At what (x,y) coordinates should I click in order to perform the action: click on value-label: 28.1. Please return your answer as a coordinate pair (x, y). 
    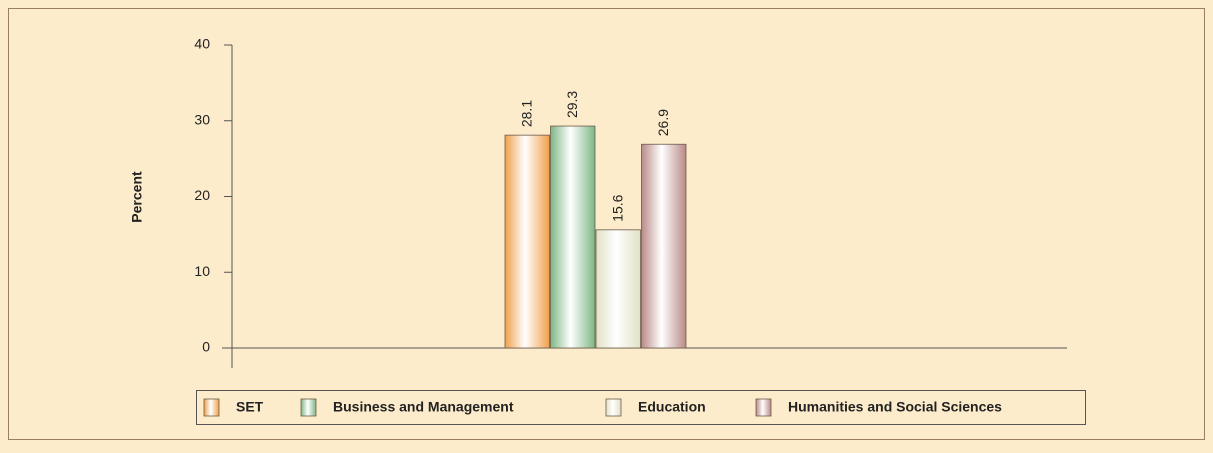
    Looking at the image, I should click on (526, 113).